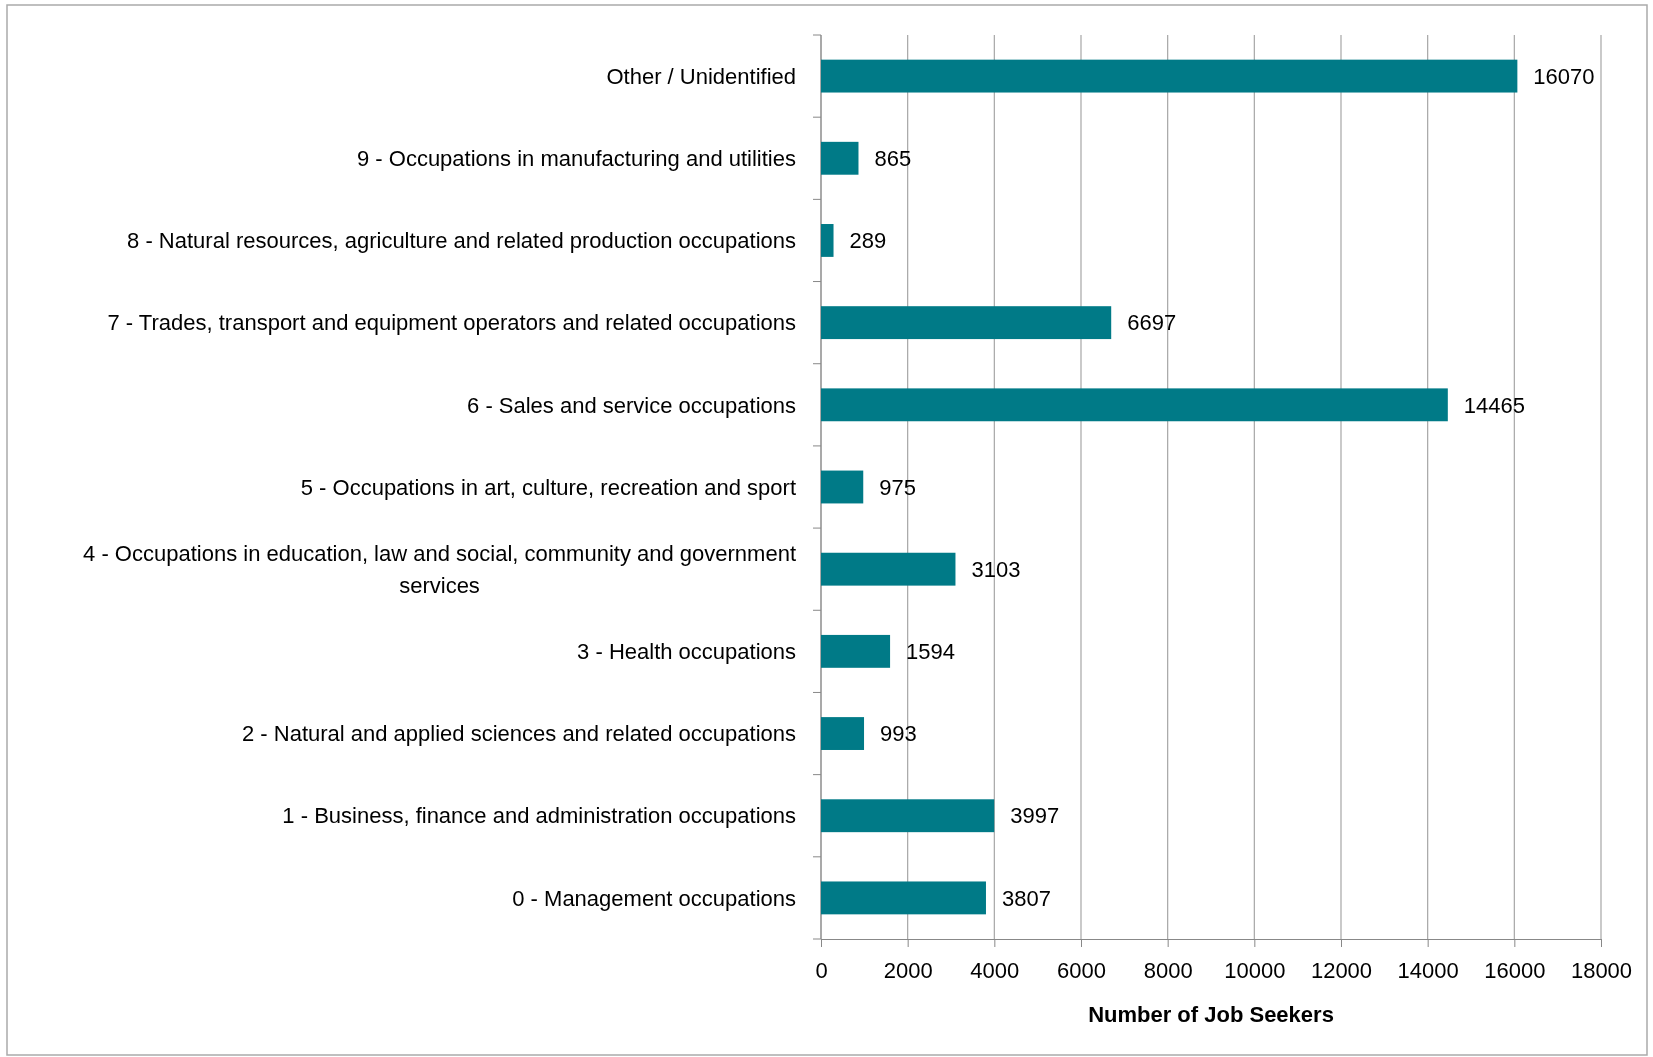 This screenshot has width=1653, height=1057. What do you see at coordinates (1341, 970) in the screenshot?
I see `x-tick-label: 12000` at bounding box center [1341, 970].